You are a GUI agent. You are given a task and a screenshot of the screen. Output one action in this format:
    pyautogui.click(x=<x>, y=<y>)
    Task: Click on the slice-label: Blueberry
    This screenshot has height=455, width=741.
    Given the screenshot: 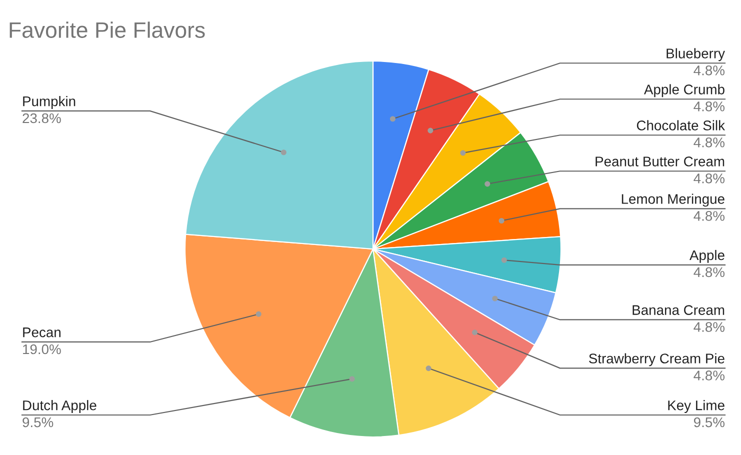 What is the action you would take?
    pyautogui.click(x=695, y=55)
    